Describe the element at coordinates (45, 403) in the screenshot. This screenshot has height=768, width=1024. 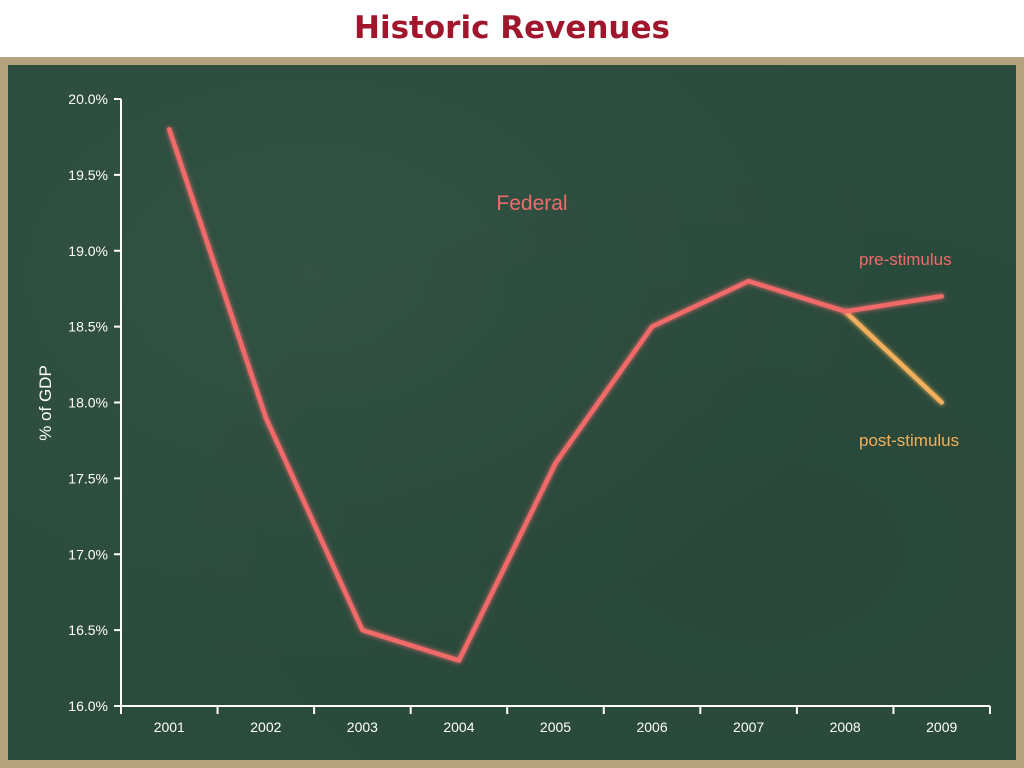
I see `y-axis-label: % of GDP` at that location.